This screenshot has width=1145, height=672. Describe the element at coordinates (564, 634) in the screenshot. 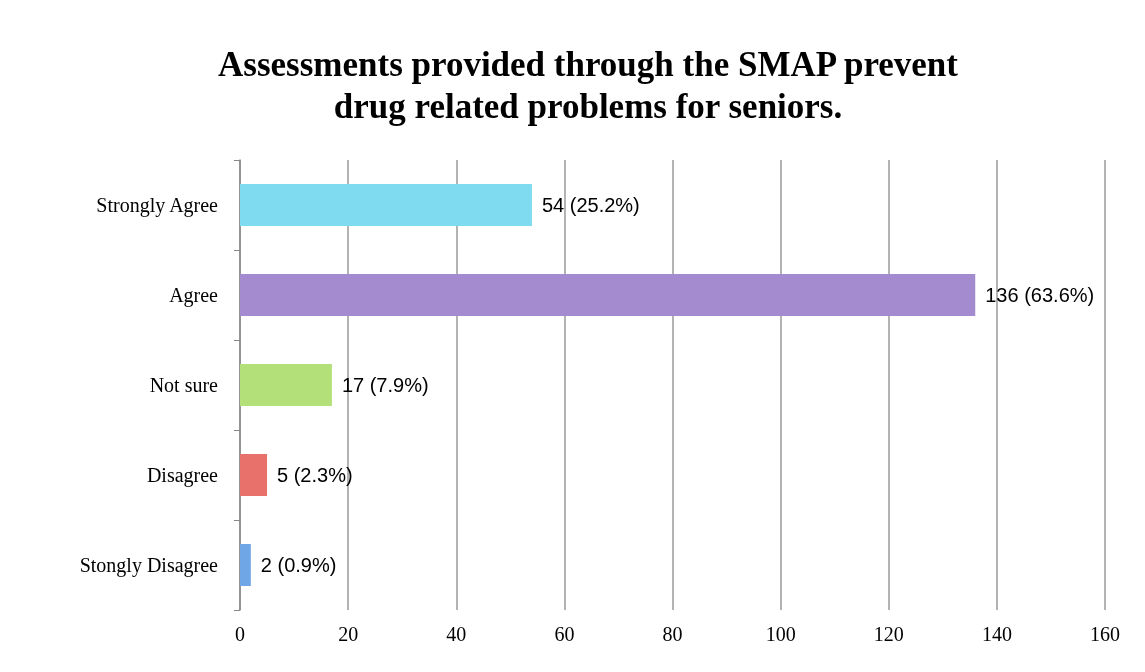

I see `x-tick-label: 60` at that location.